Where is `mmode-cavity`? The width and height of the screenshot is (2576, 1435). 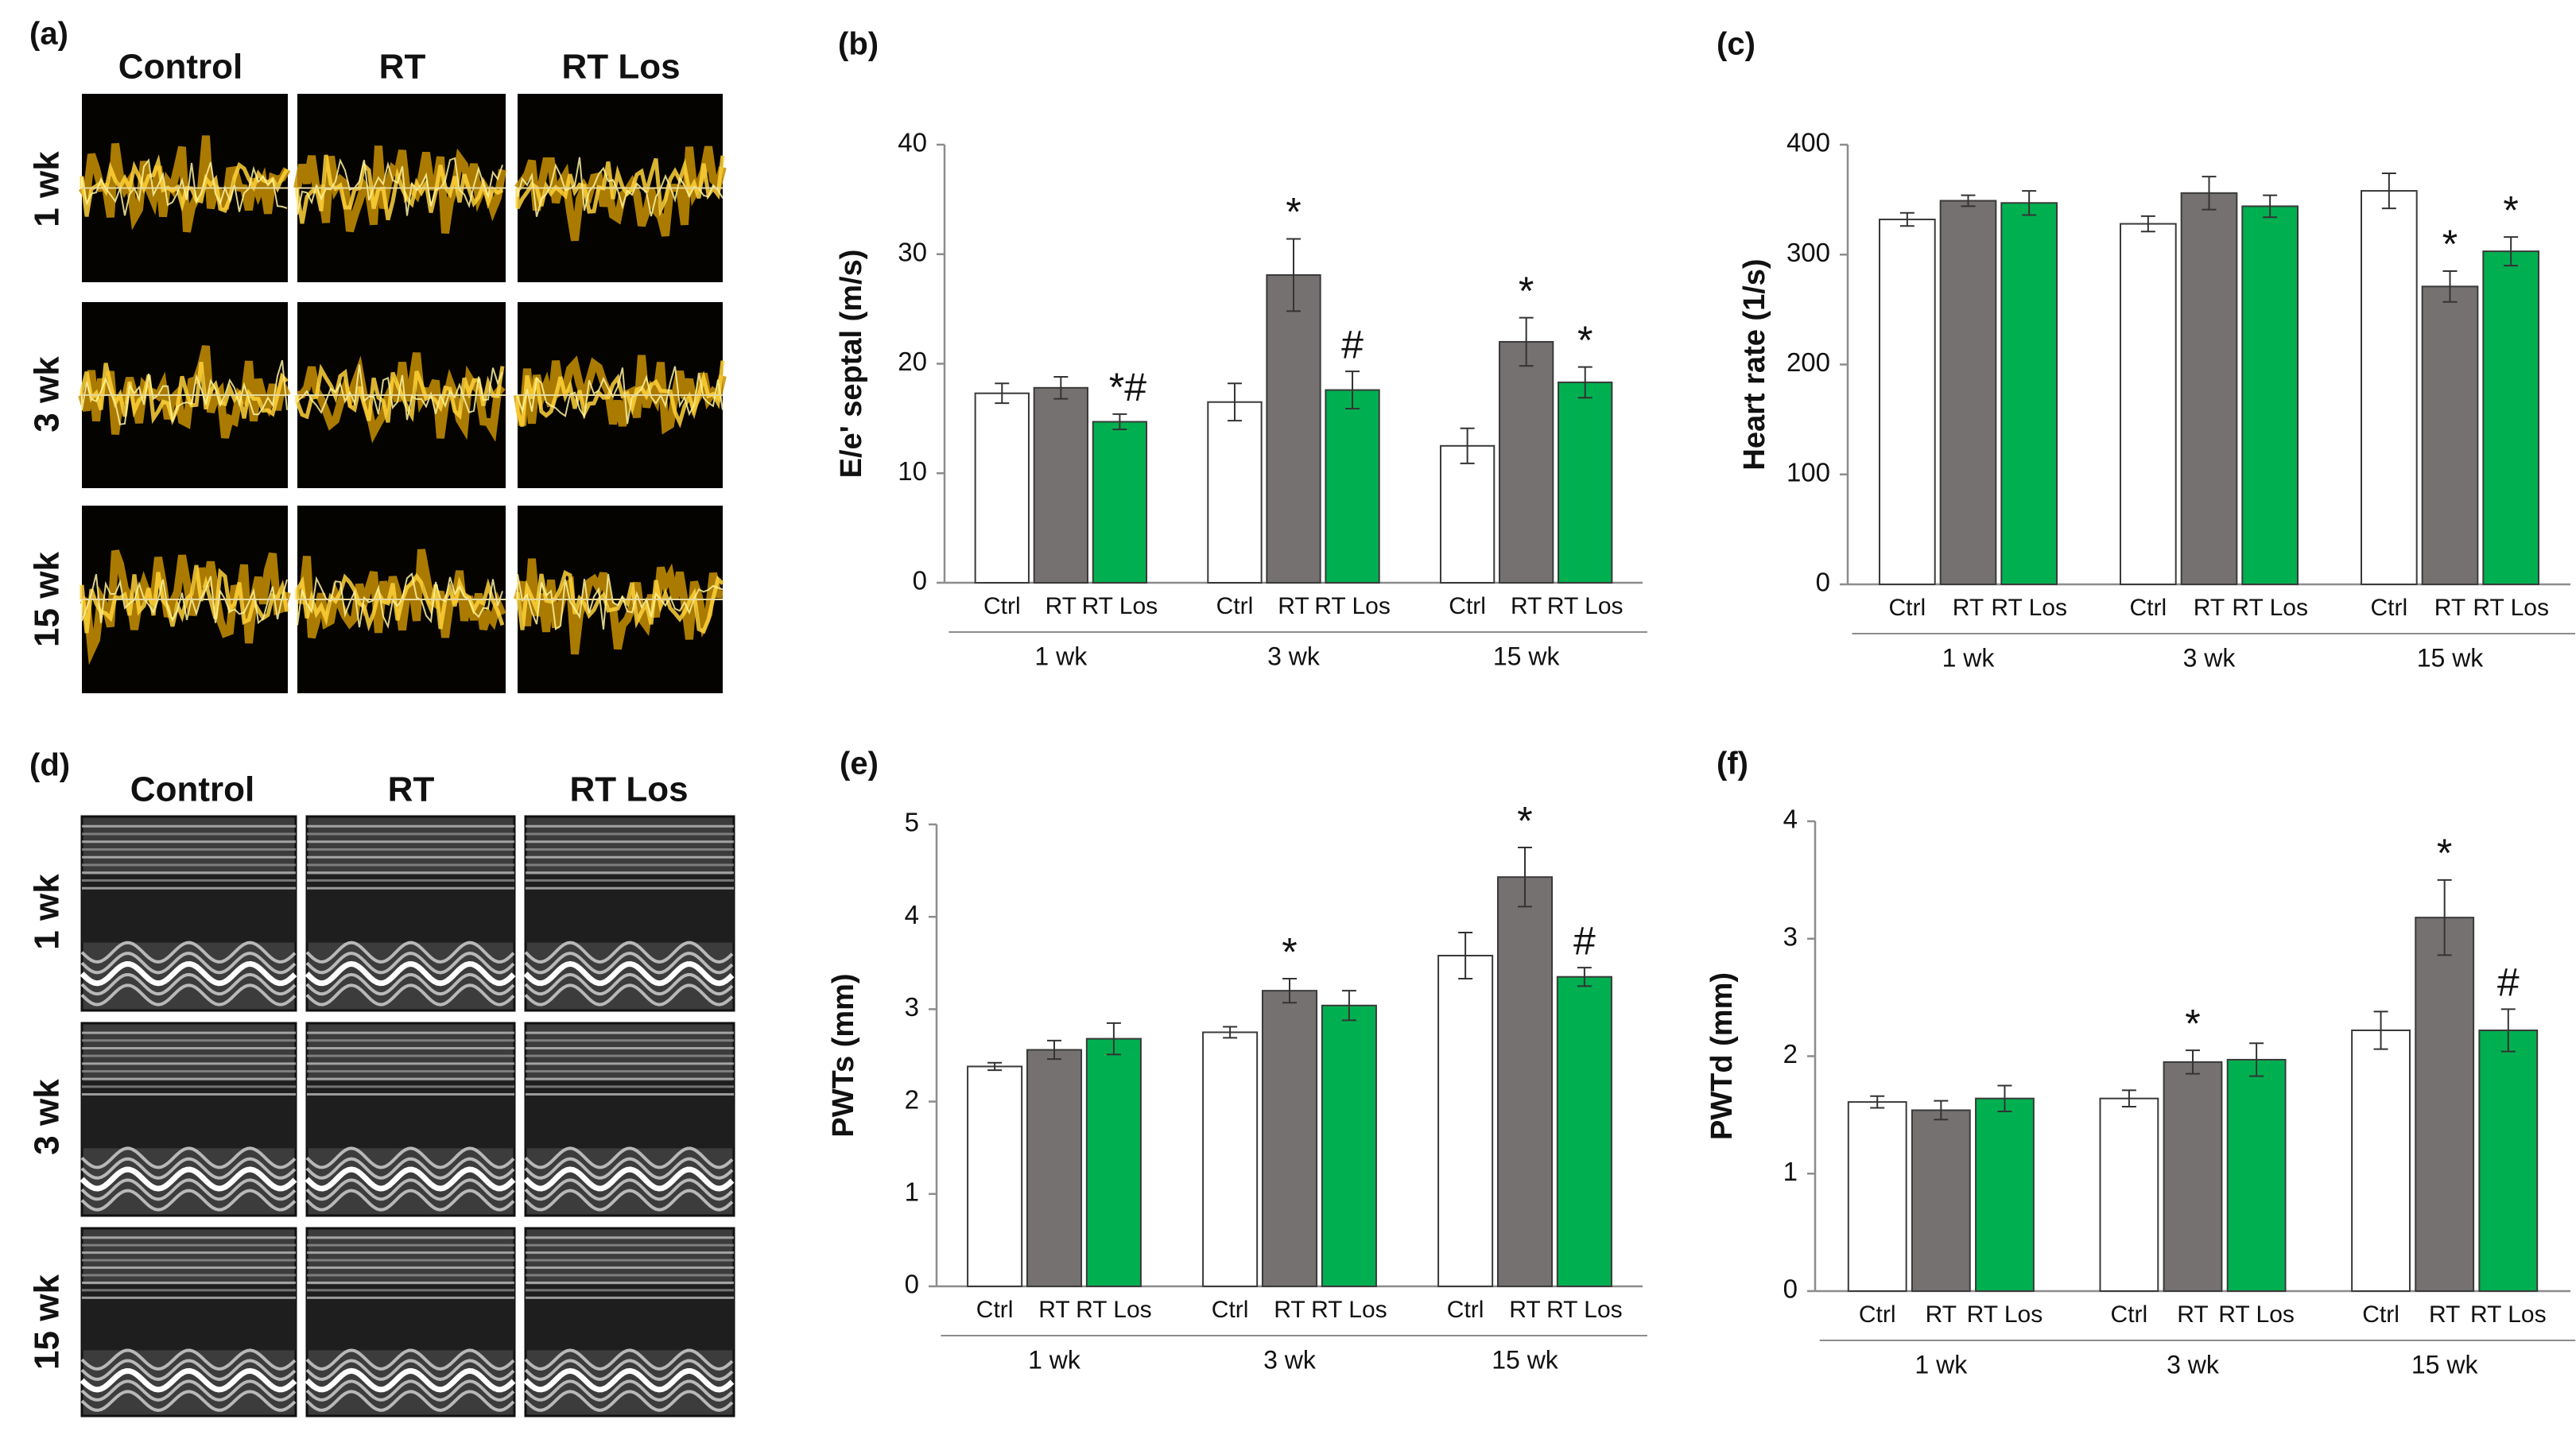
mmode-cavity is located at coordinates (189, 1115).